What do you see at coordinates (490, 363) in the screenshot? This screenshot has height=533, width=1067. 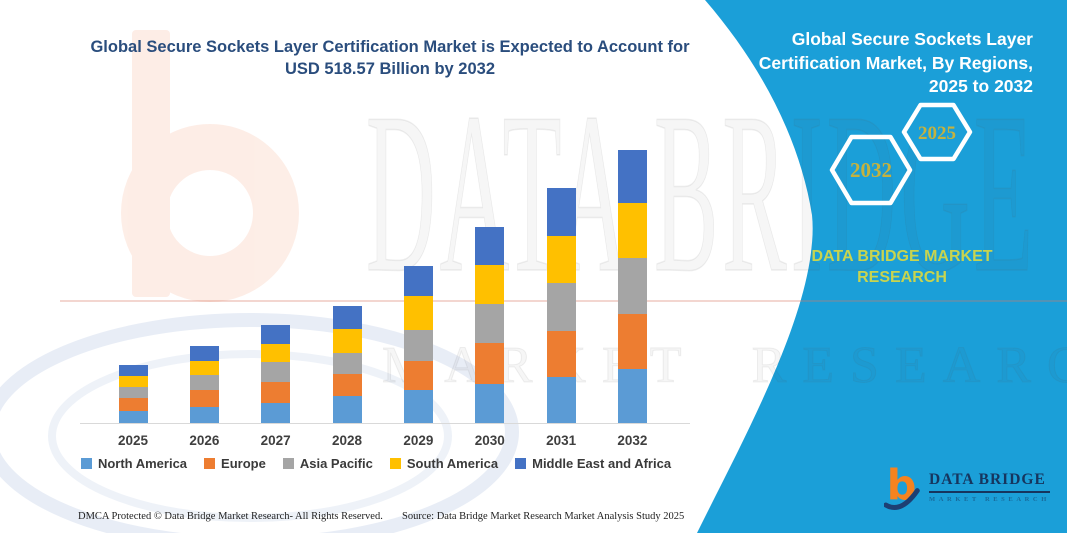 I see `bar-segment-2030-europe` at bounding box center [490, 363].